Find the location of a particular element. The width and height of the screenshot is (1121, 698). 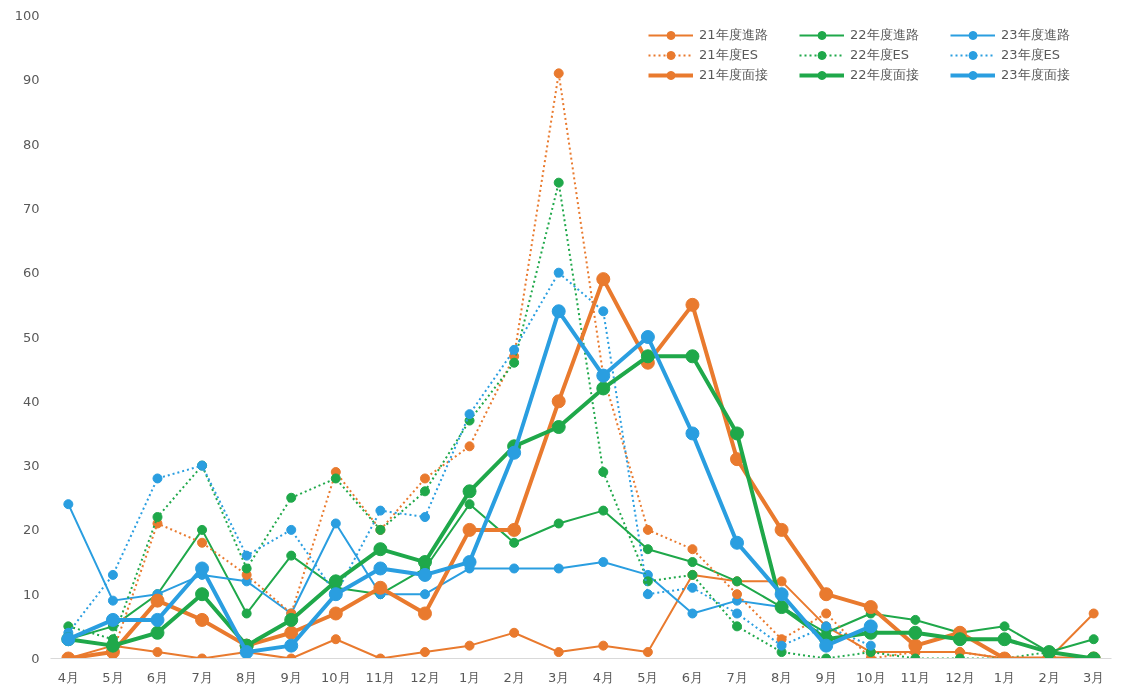

y-tick-label: 40 is located at coordinates (31, 401).